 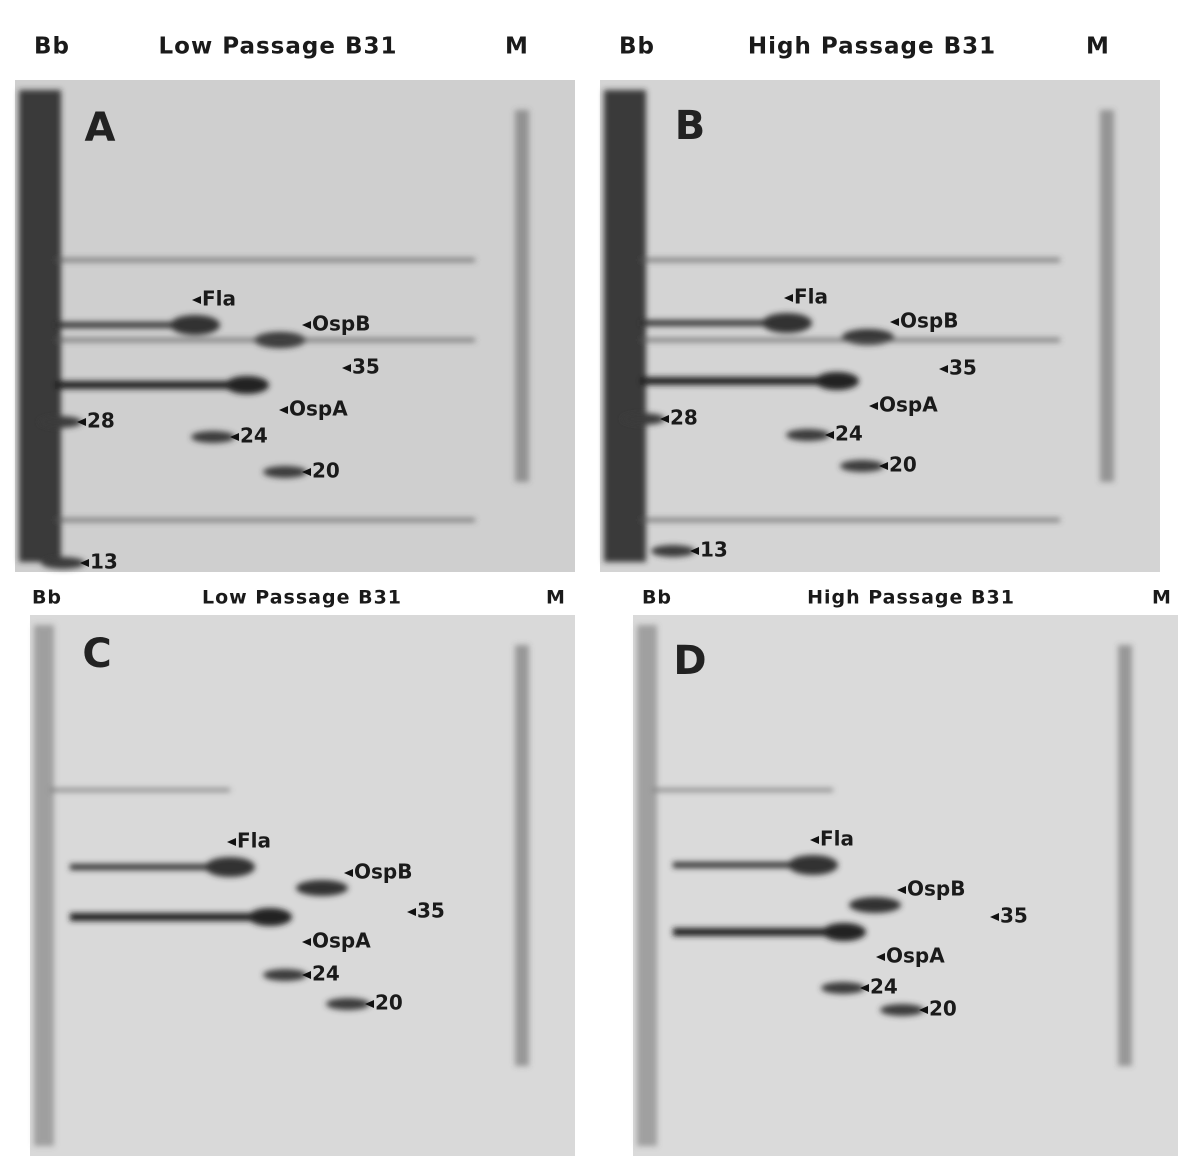 I want to click on panel-letter: C, so click(x=96, y=654).